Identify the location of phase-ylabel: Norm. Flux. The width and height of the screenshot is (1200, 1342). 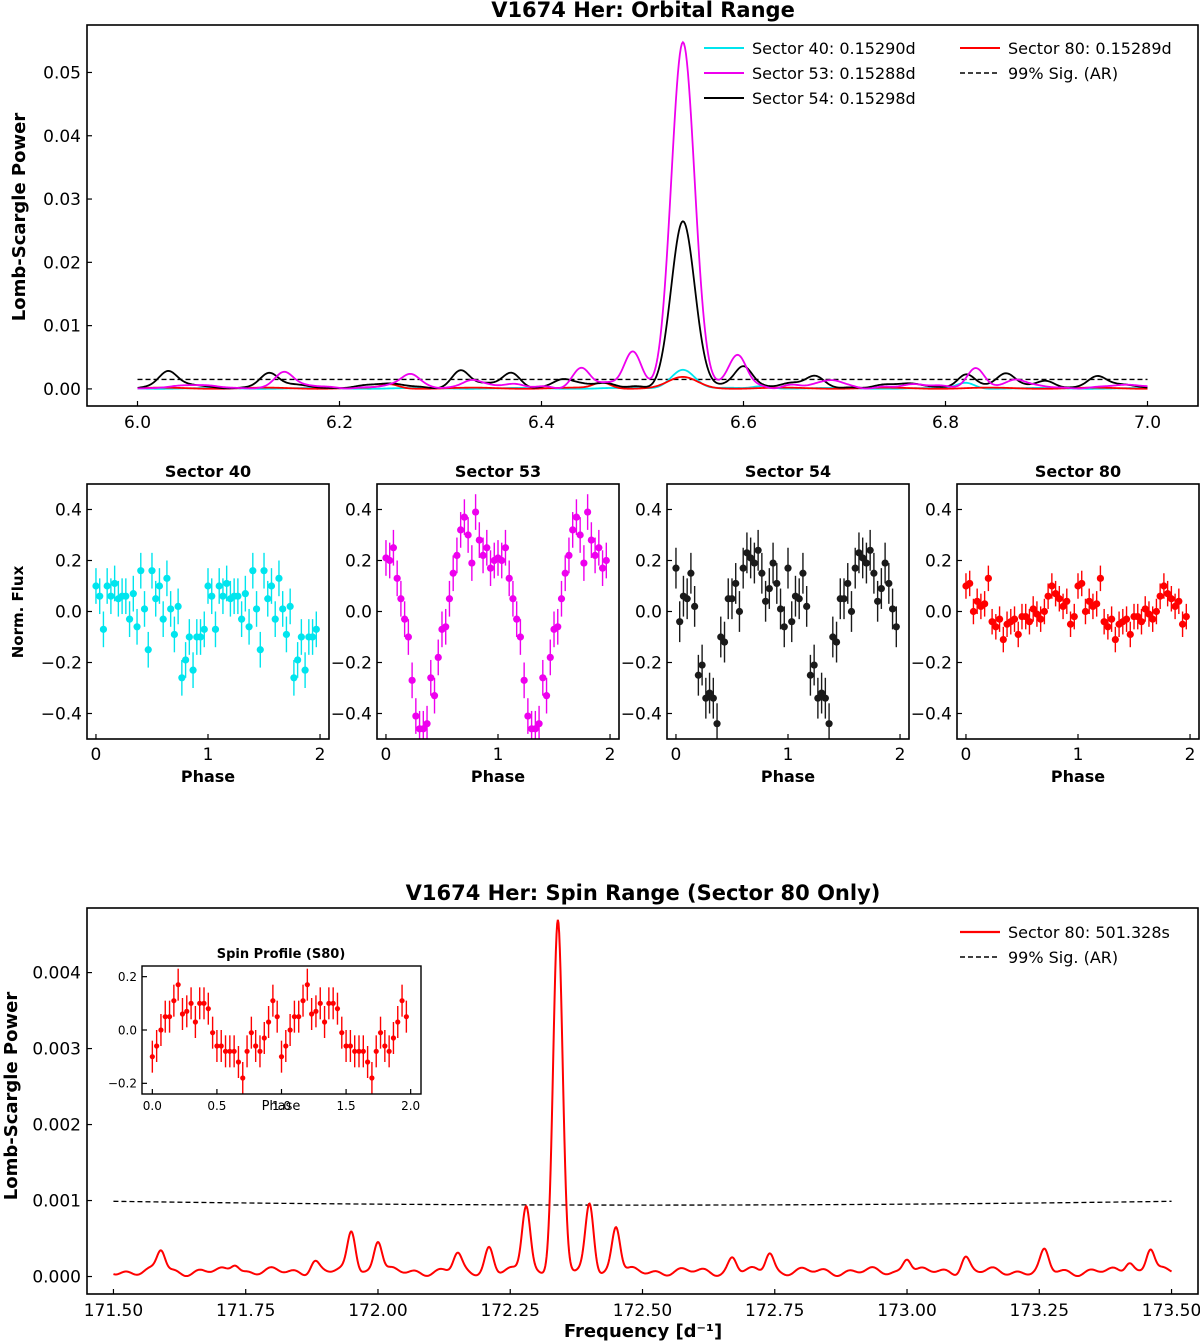
(18, 611).